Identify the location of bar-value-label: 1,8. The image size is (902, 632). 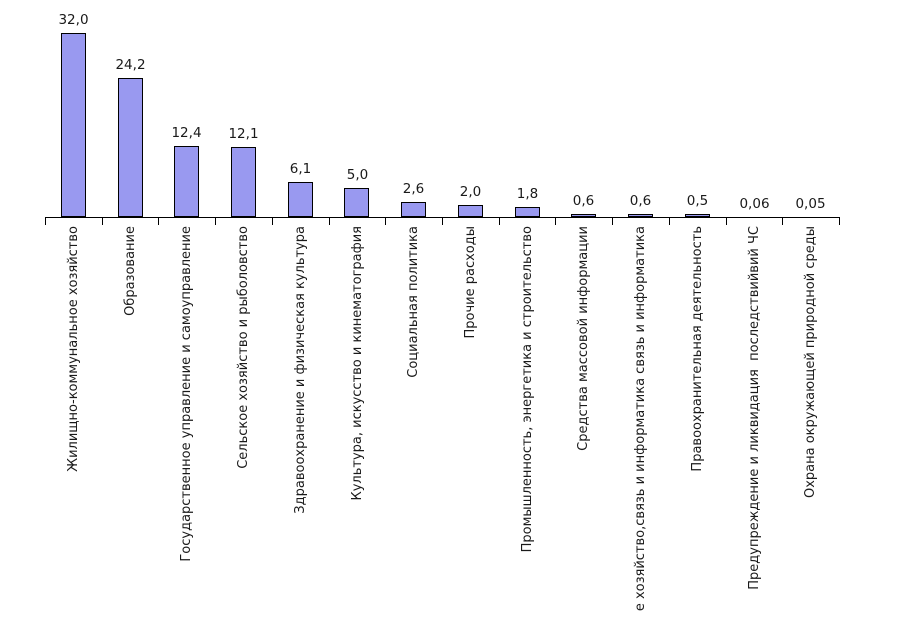
(527, 194).